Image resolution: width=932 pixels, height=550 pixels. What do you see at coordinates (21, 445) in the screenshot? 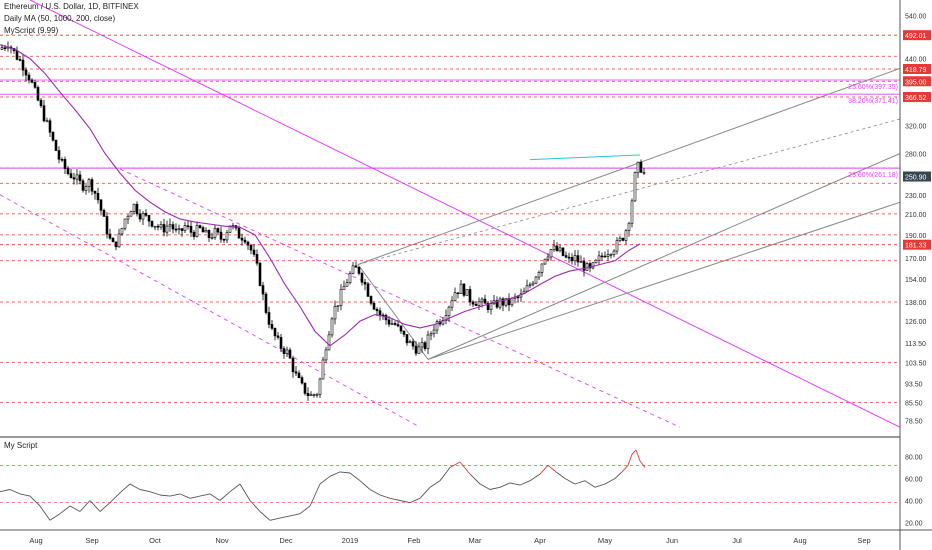
I see `oscillator-panel-label: My Script` at bounding box center [21, 445].